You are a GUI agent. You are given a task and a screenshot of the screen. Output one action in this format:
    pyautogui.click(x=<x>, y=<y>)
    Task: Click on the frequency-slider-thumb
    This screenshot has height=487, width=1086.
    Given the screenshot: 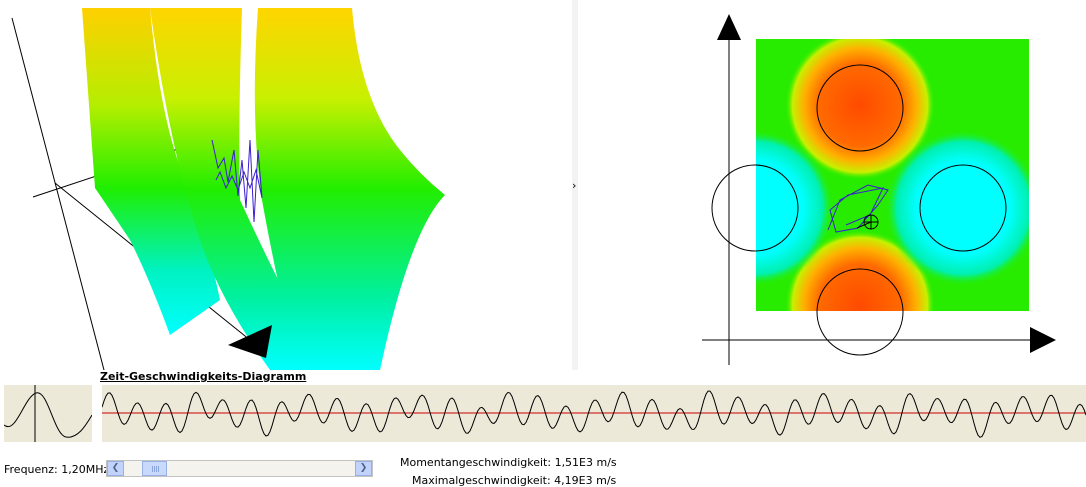 What is the action you would take?
    pyautogui.click(x=154, y=468)
    